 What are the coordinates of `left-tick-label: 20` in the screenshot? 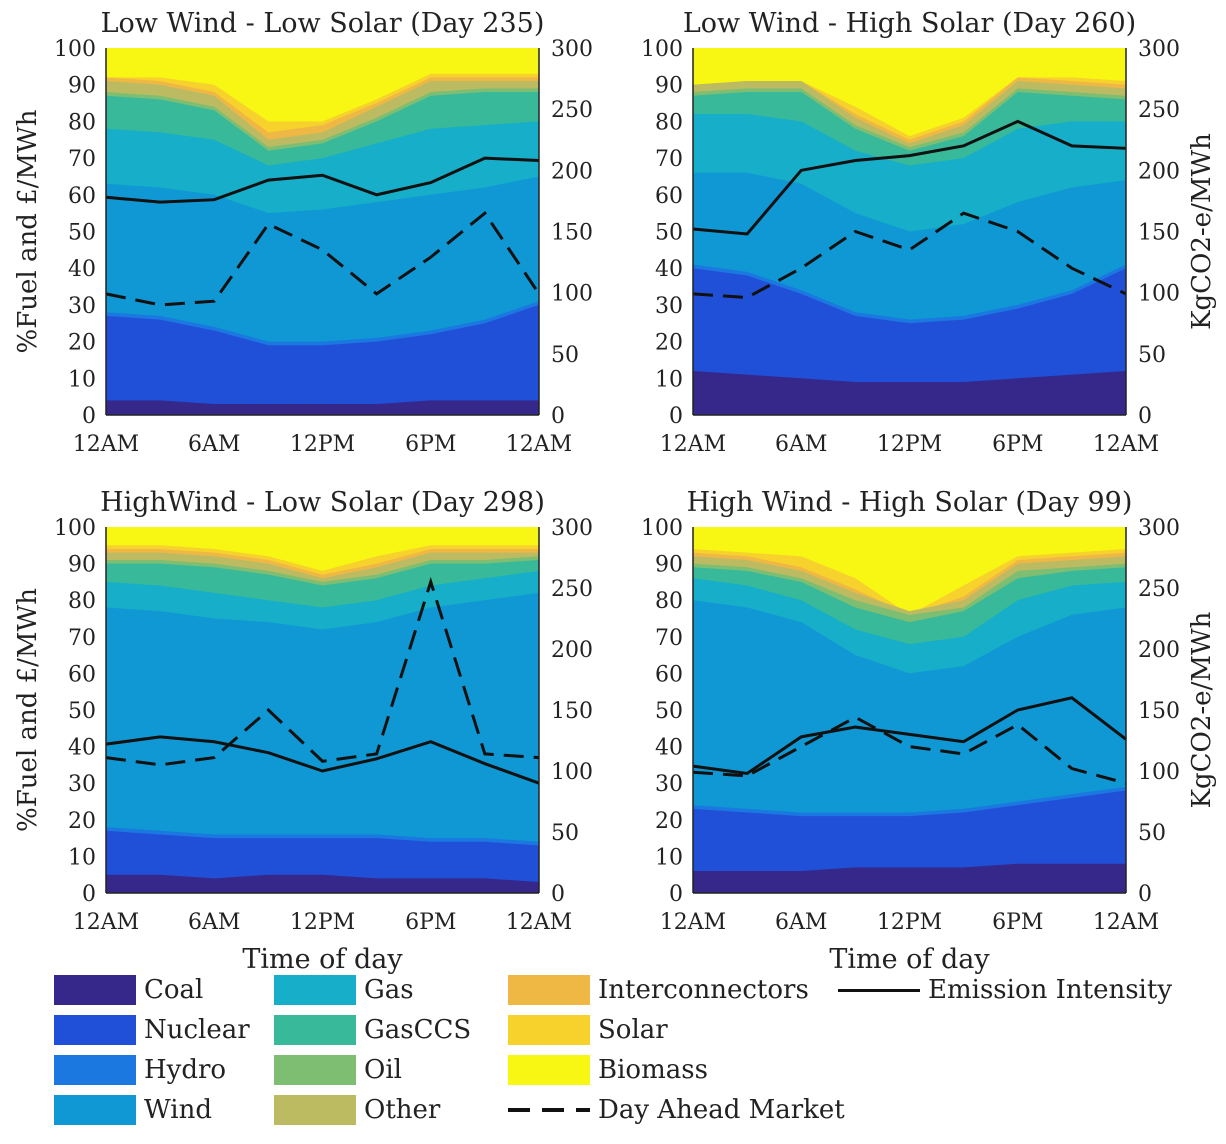 It's located at (82, 821).